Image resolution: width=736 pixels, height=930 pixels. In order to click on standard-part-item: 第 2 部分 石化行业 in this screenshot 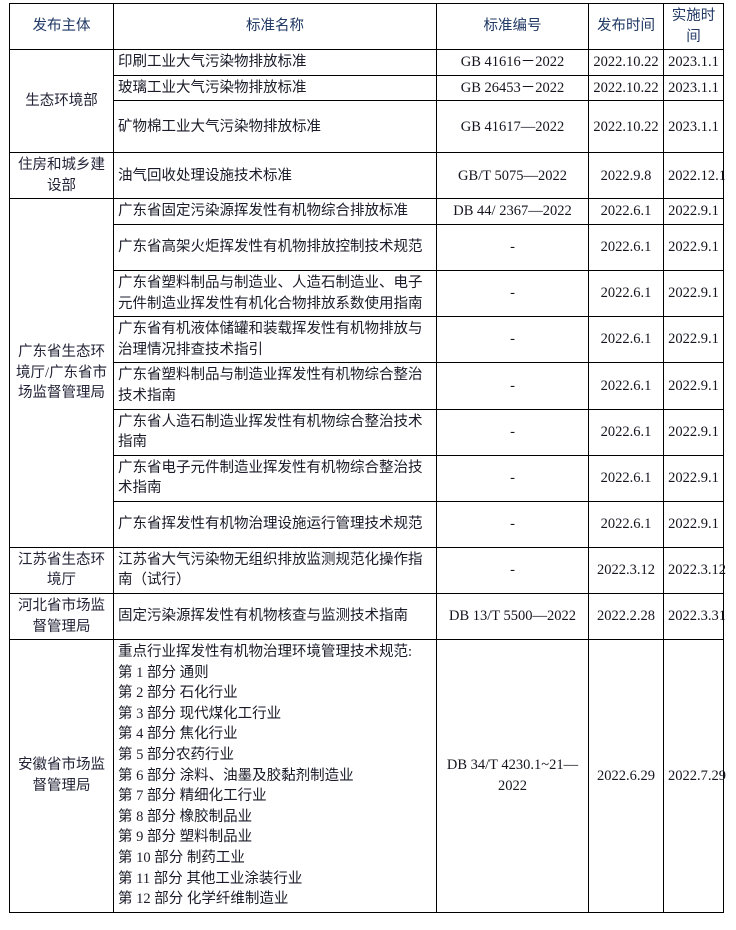, I will do `click(178, 693)`.